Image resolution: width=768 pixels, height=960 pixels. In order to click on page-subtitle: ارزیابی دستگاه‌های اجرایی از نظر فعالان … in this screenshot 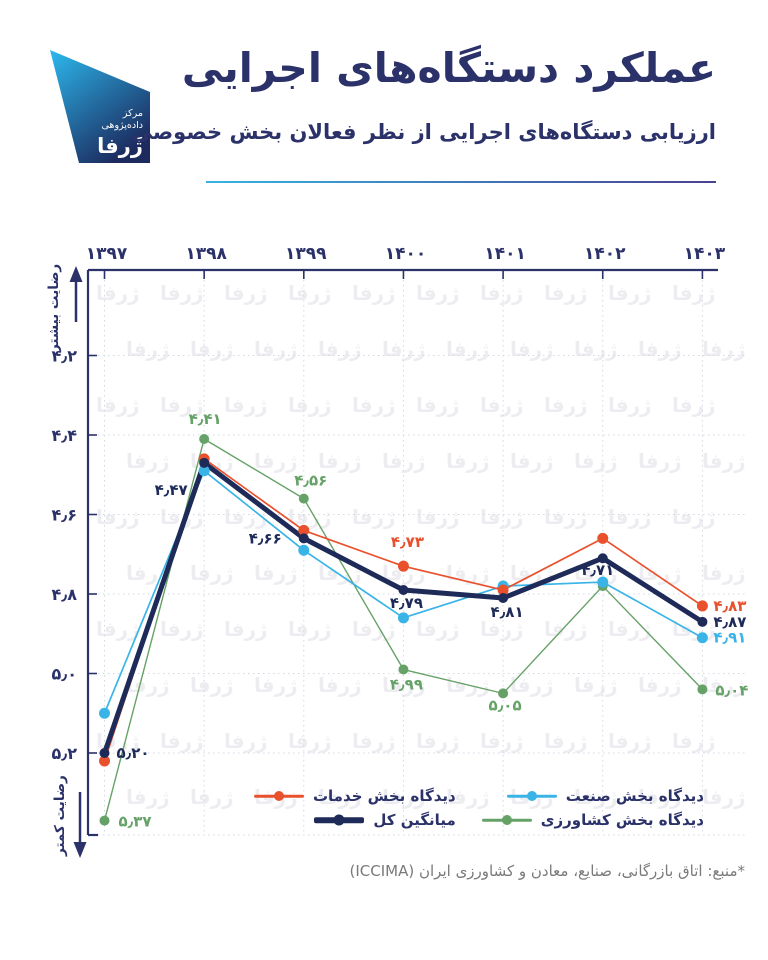, I will do `click(423, 132)`.